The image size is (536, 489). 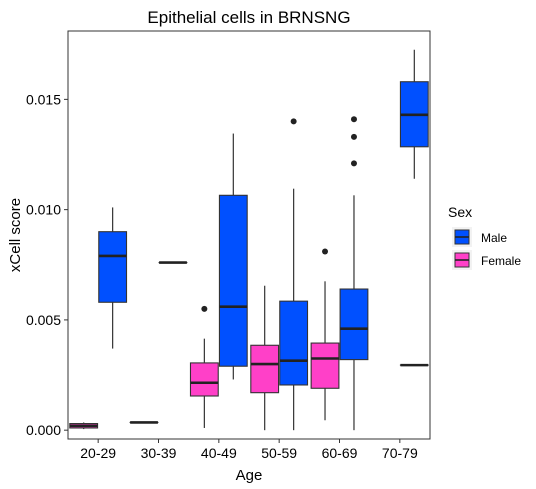 What do you see at coordinates (15, 235) in the screenshot?
I see `y-axis-label: xCell score` at bounding box center [15, 235].